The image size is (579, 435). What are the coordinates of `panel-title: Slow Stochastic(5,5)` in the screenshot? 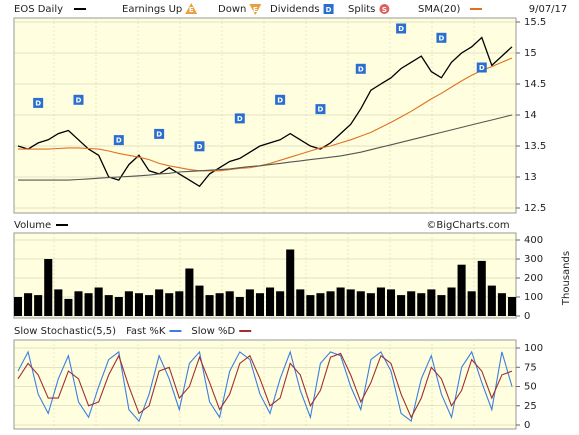 It's located at (65, 331).